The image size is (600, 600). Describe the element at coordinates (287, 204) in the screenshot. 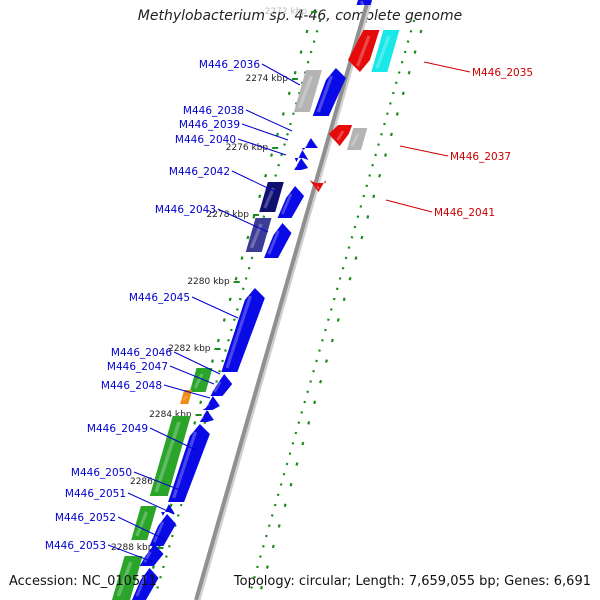

I see `cds-M446_2042-shine` at that location.